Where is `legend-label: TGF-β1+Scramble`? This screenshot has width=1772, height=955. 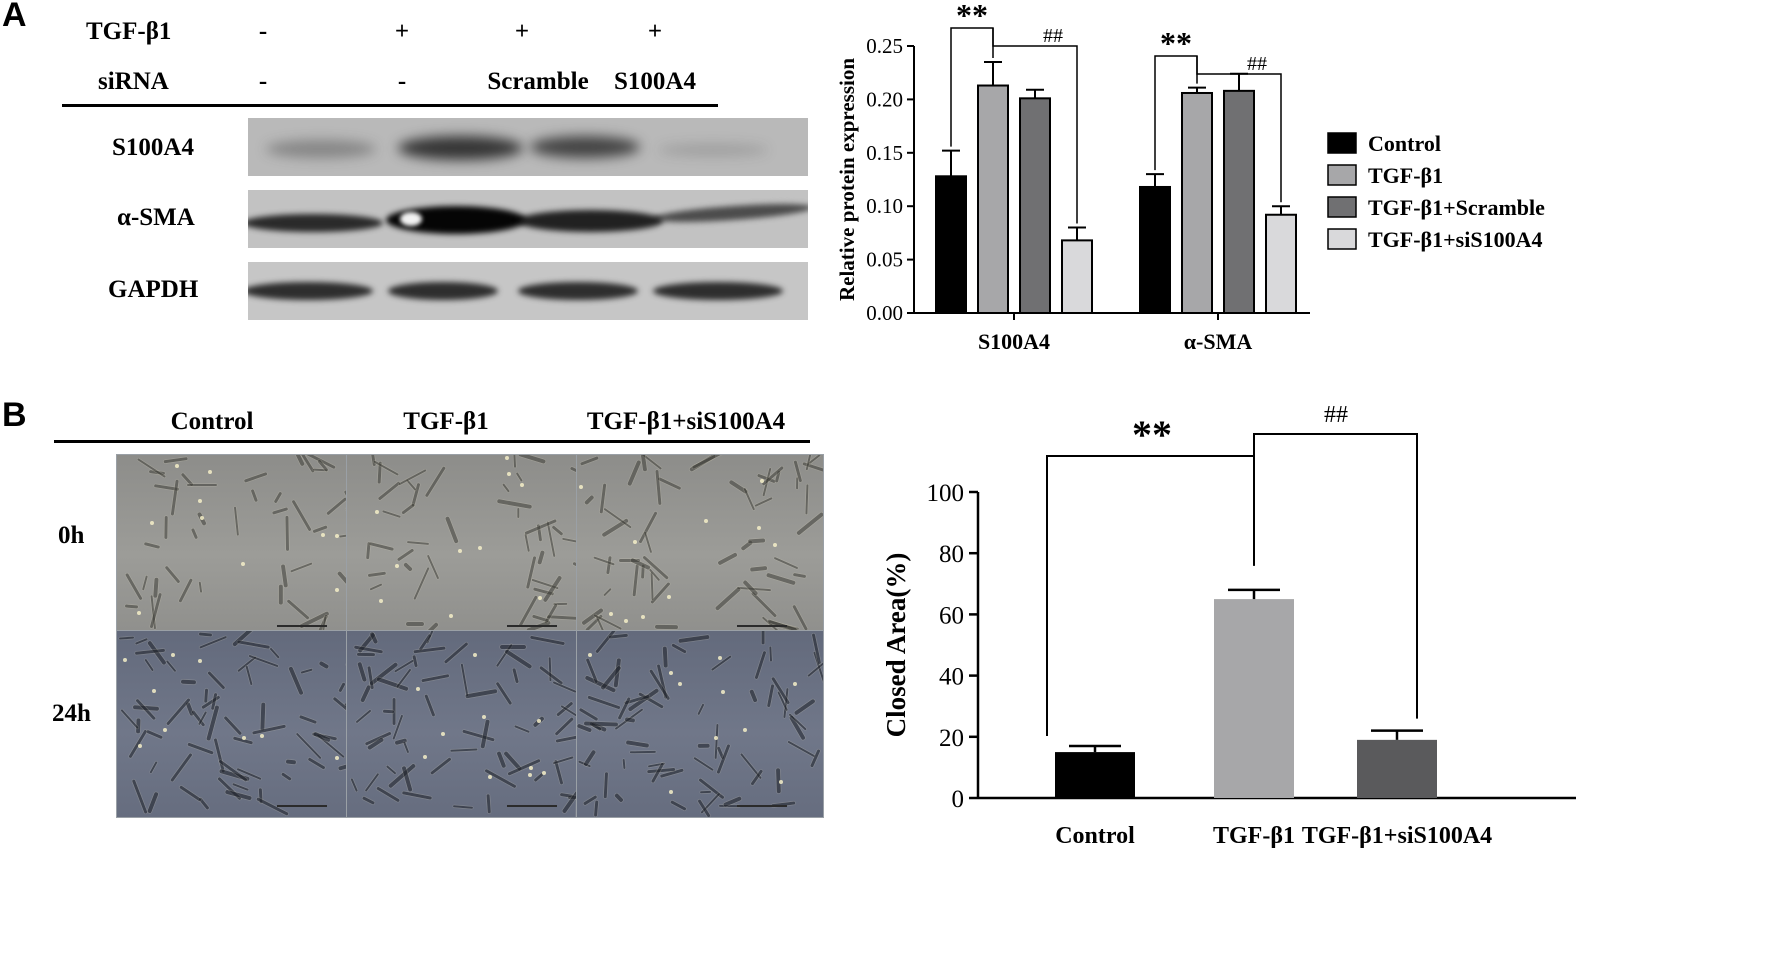 legend-label: TGF-β1+Scramble is located at coordinates (1456, 207).